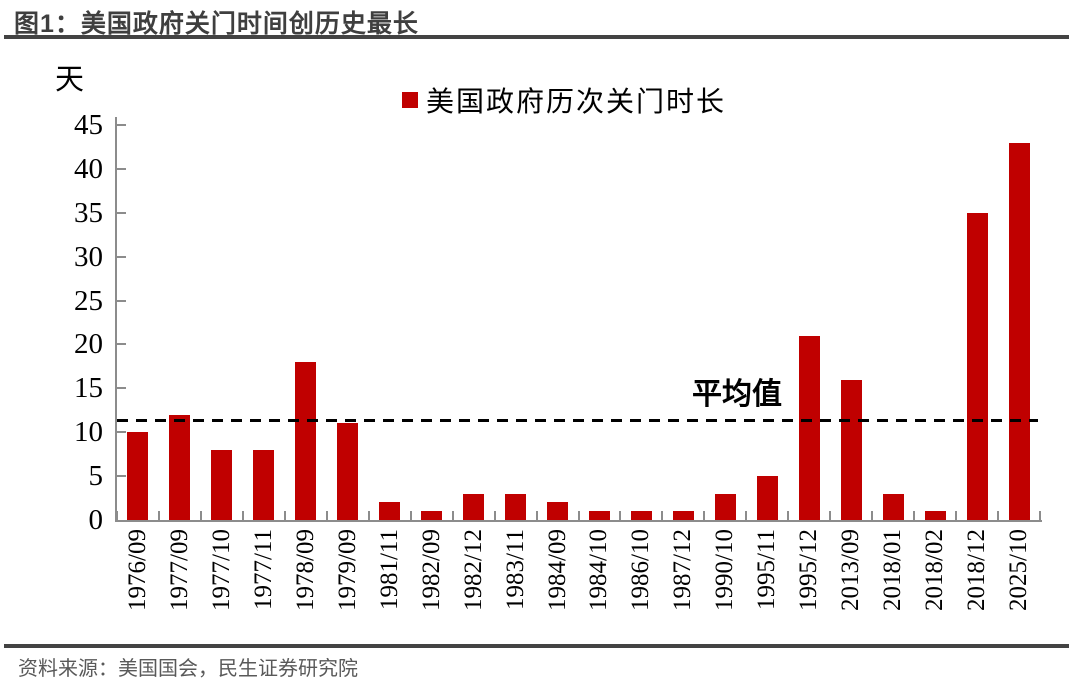  Describe the element at coordinates (473, 570) in the screenshot. I see `x-tick-label: 1982/12` at that location.